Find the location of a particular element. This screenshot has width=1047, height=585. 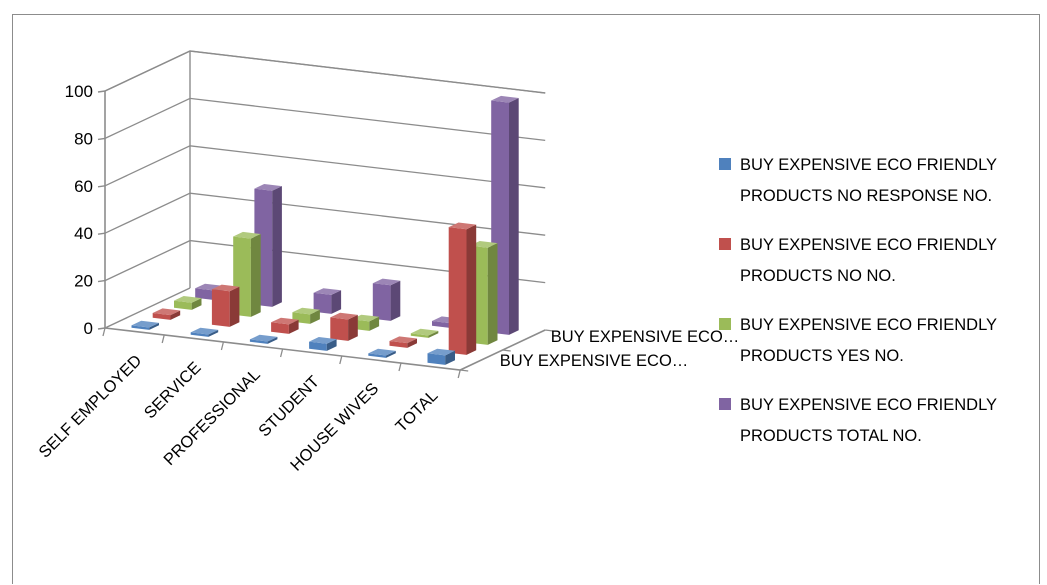

legend-label: PRODUCTS TOTAL NO. is located at coordinates (831, 436).